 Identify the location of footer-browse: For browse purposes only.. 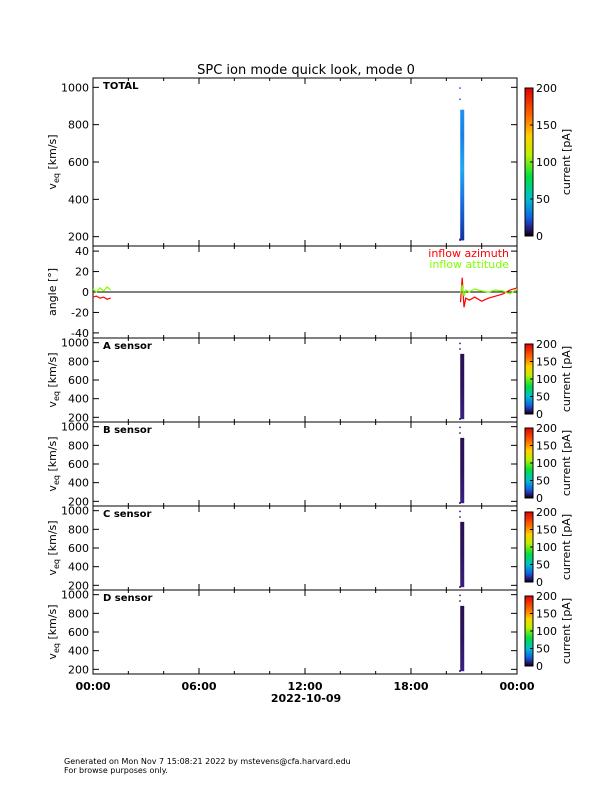
(116, 770).